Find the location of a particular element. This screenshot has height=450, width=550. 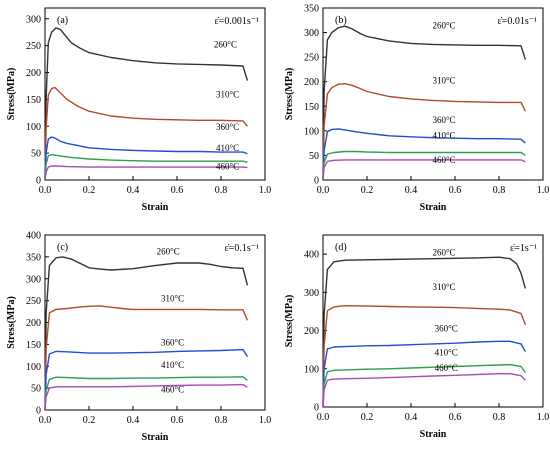

strain-rate-label: ε̇=1s⁻¹ is located at coordinates (523, 248).